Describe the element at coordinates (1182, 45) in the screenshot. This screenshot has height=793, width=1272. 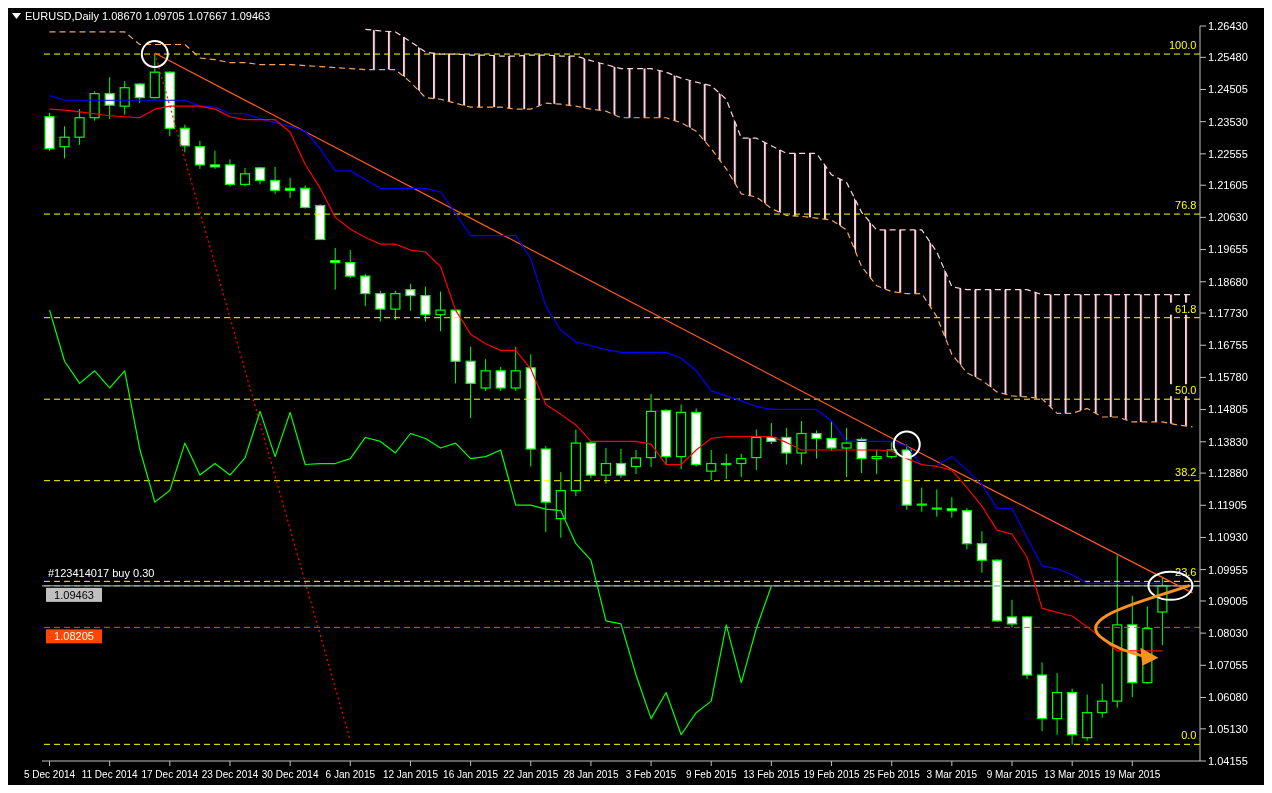
I see `annotation: 100.0` at that location.